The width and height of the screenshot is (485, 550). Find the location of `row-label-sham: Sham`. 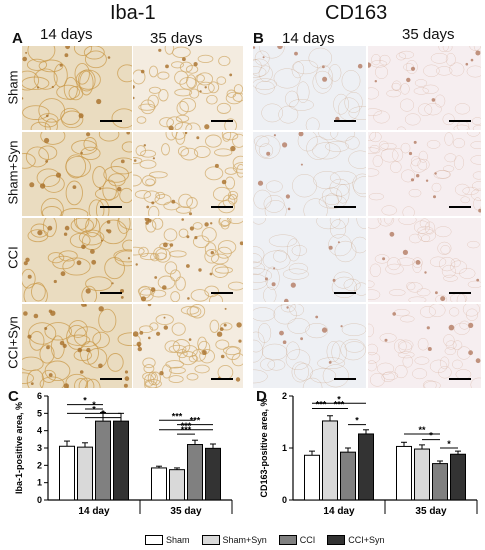

row-label-sham: Sham is located at coordinates (13, 87).